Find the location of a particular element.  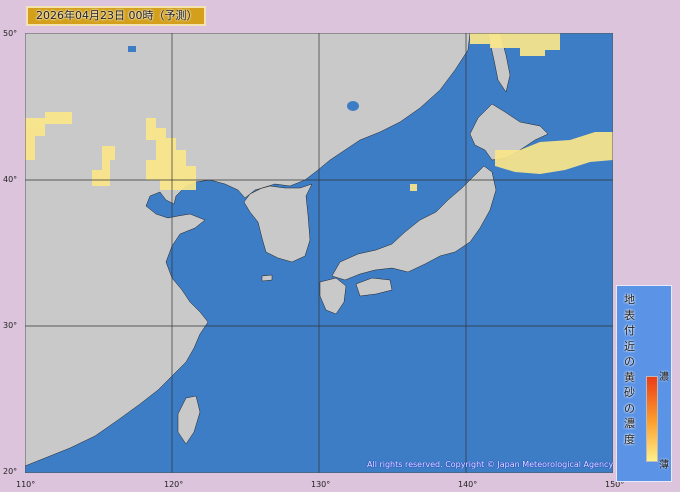

concentration-legend: 地表付近の黄砂の濃度 濃 薄 is located at coordinates (644, 383).